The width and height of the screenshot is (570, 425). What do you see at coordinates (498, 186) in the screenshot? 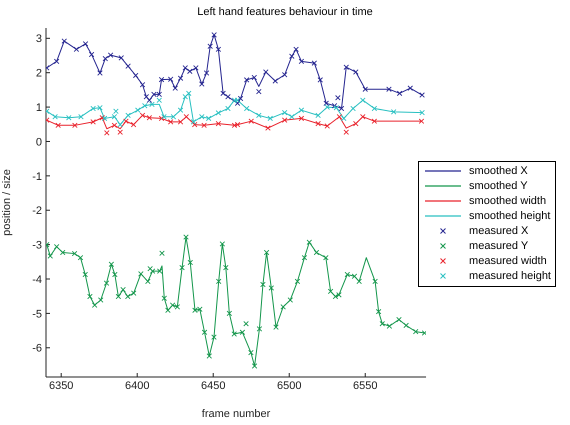
I see `legend-label: smoothed Y` at bounding box center [498, 186].